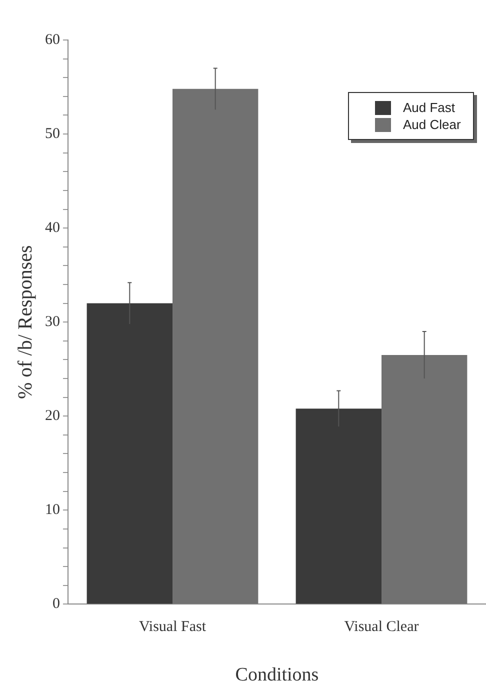 This screenshot has width=486, height=699. What do you see at coordinates (52, 134) in the screenshot?
I see `y-tick-label: 50` at bounding box center [52, 134].